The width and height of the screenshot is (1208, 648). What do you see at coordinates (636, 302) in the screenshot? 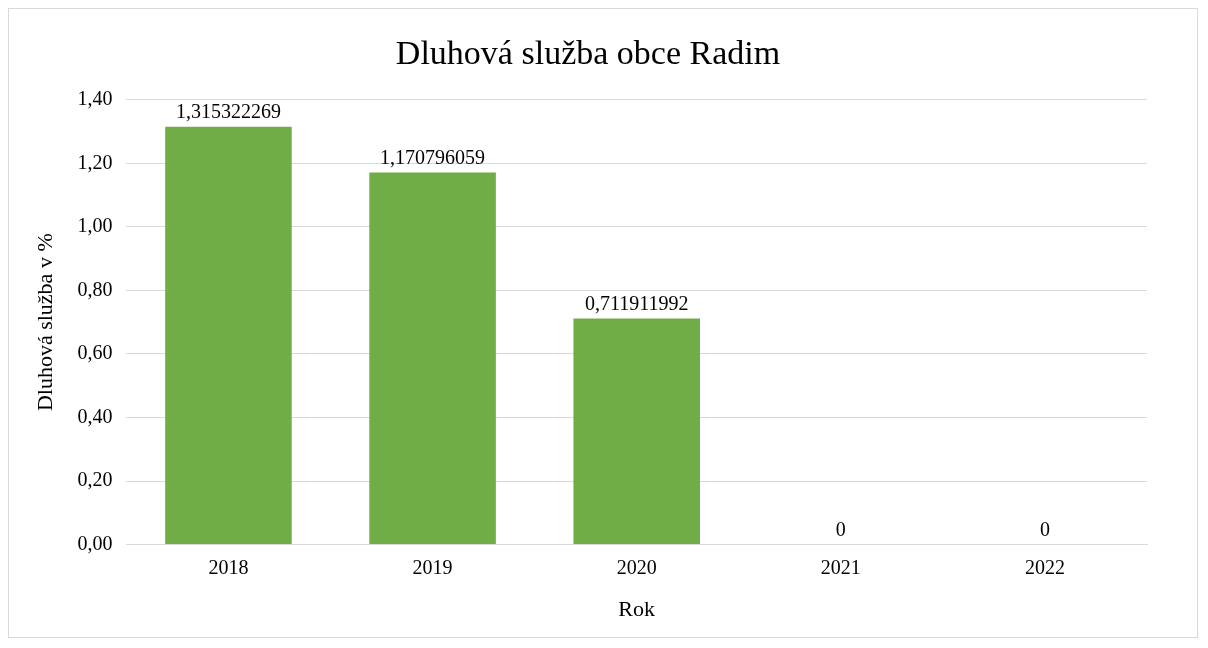
I see `data-label: 0,711911992` at bounding box center [636, 302].